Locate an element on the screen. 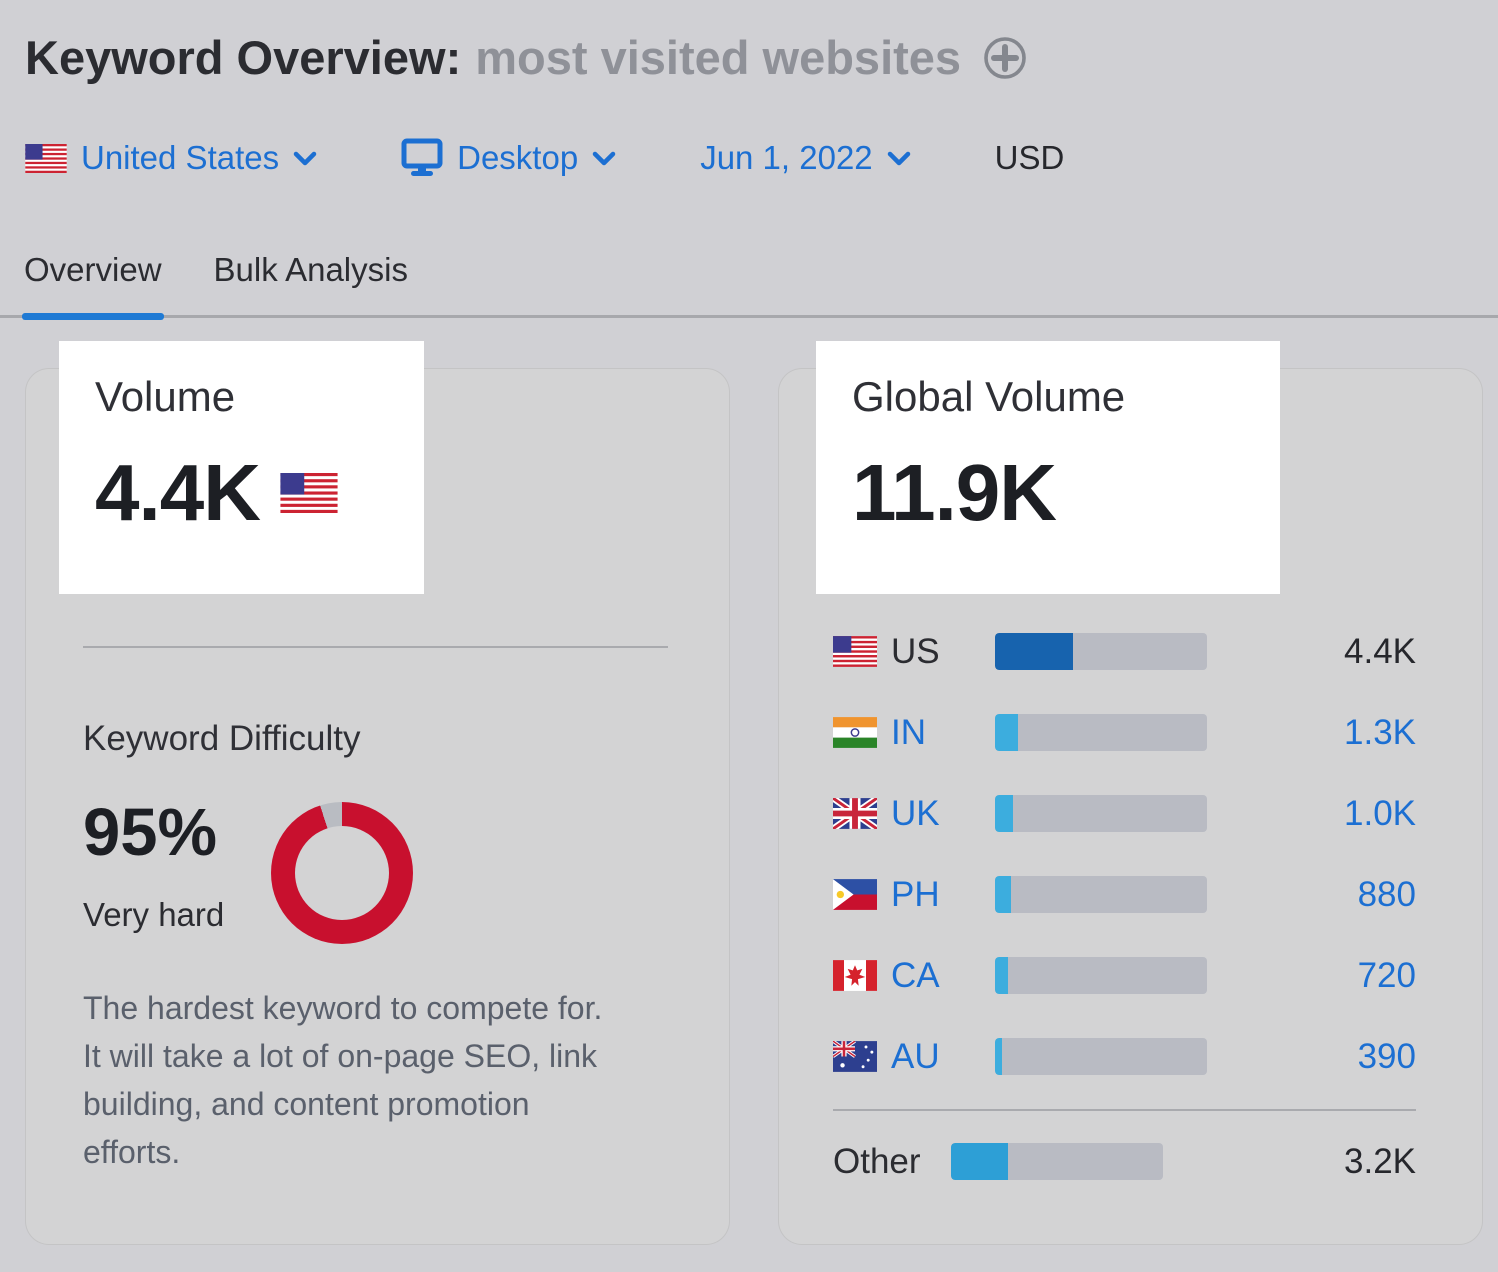  global-volume-value: 11.9K is located at coordinates (954, 492).